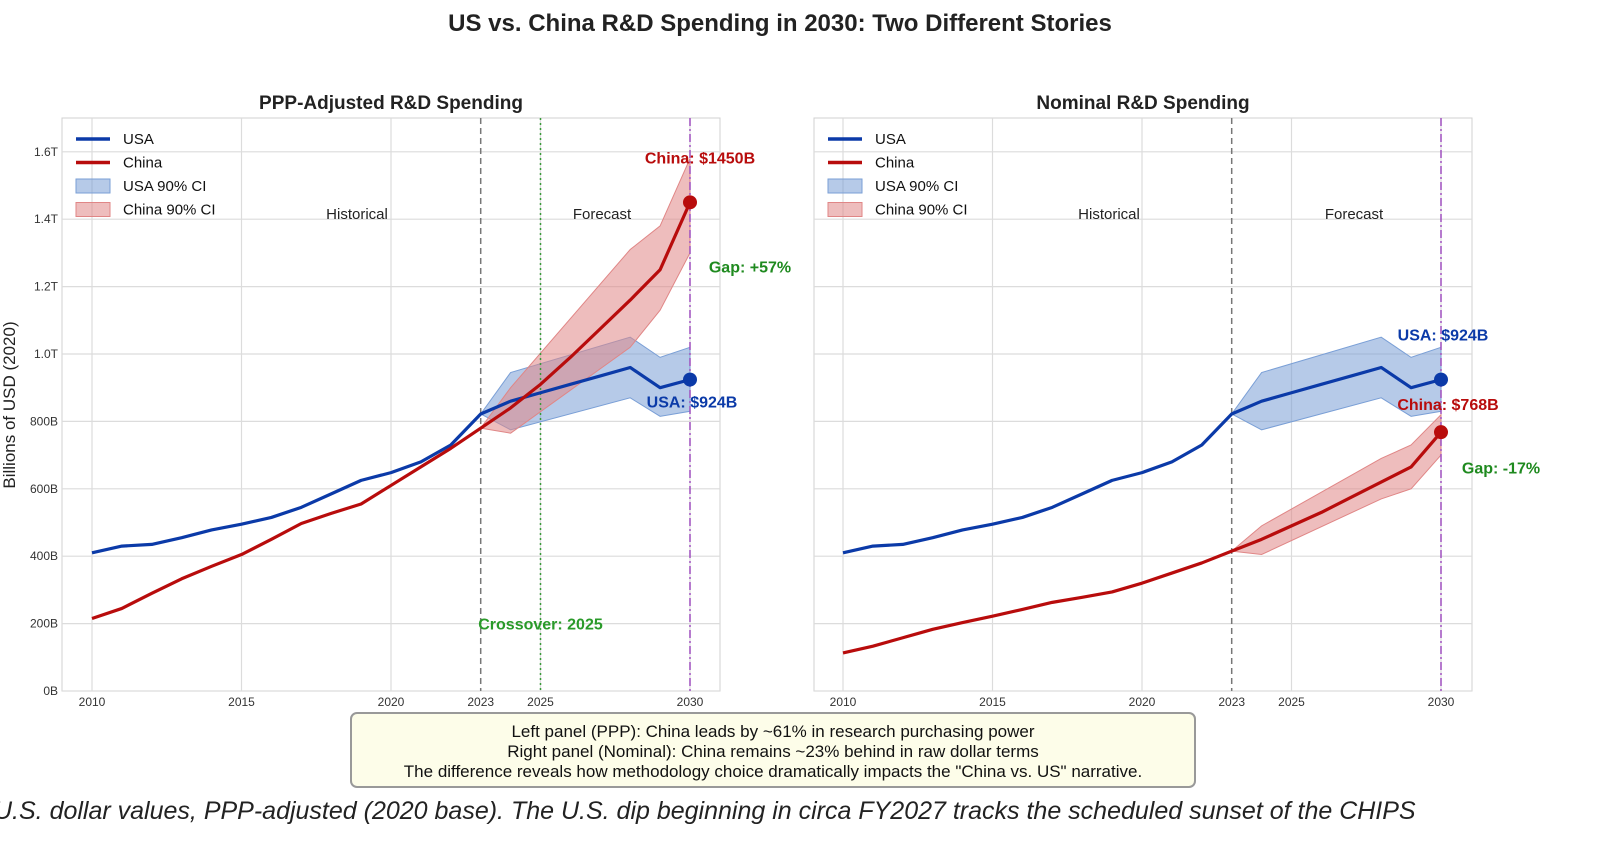 The height and width of the screenshot is (859, 1600). Describe the element at coordinates (1447, 405) in the screenshot. I see `annotation-china: China: $768B` at that location.